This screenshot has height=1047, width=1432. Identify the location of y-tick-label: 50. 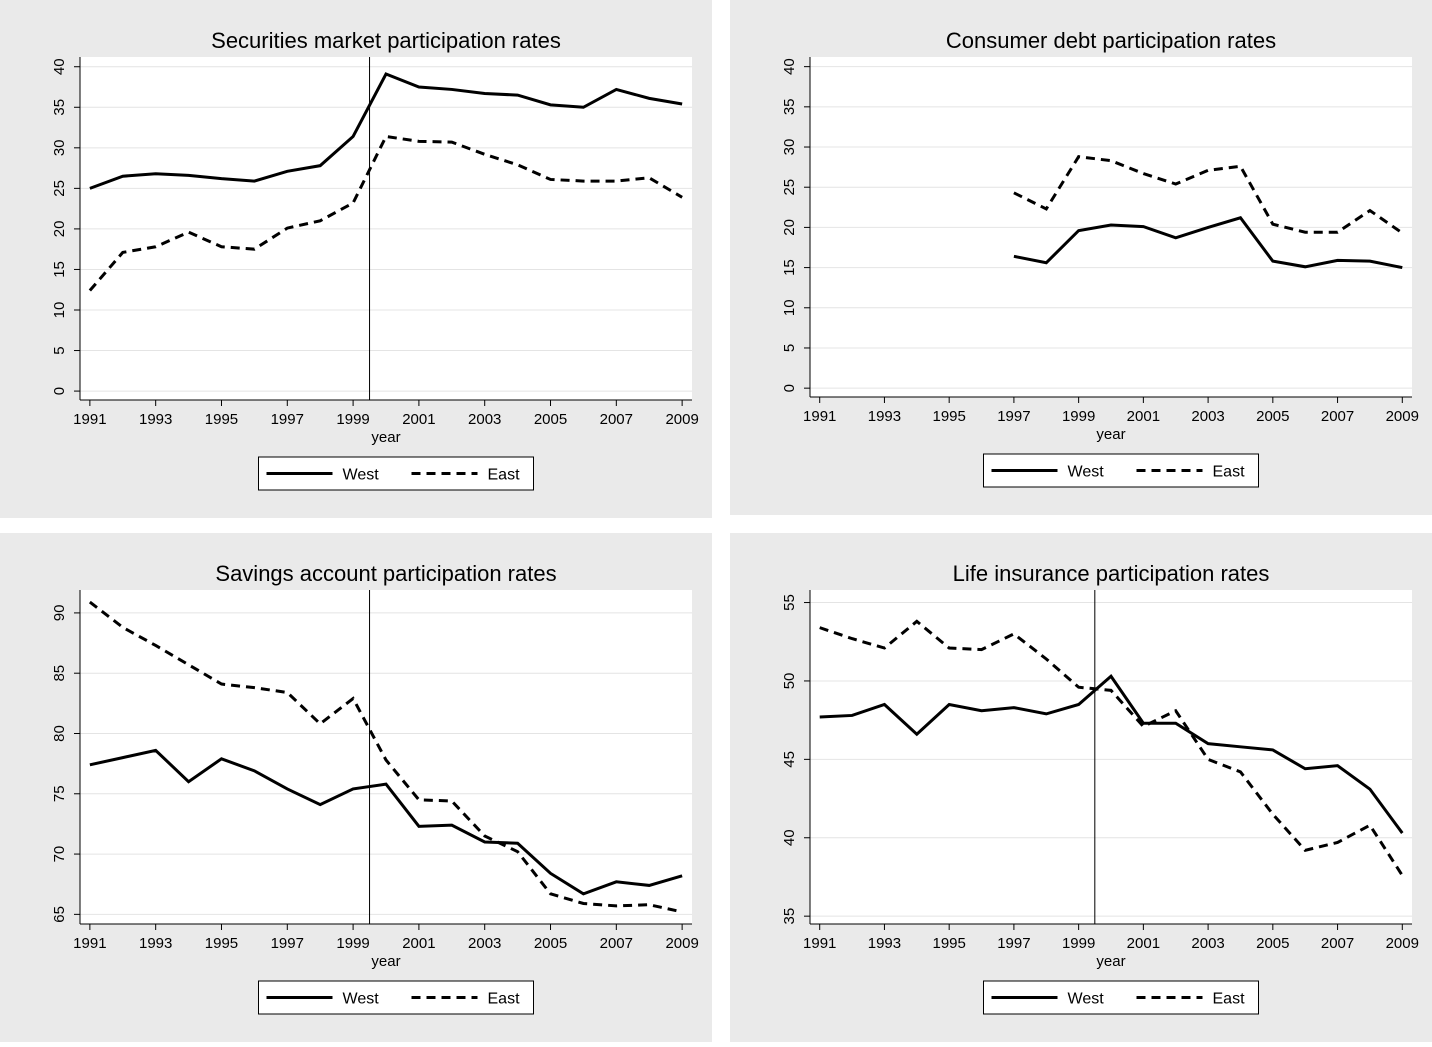
(789, 681).